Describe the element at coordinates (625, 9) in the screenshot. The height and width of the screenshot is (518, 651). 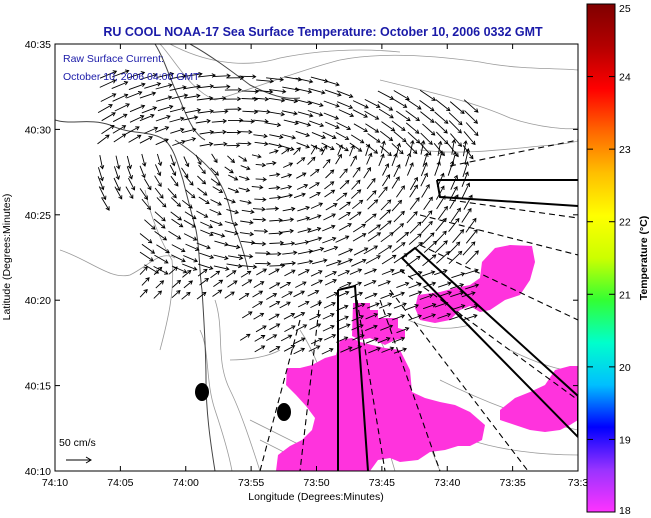
I see `colorbar-tick-label: 25` at that location.